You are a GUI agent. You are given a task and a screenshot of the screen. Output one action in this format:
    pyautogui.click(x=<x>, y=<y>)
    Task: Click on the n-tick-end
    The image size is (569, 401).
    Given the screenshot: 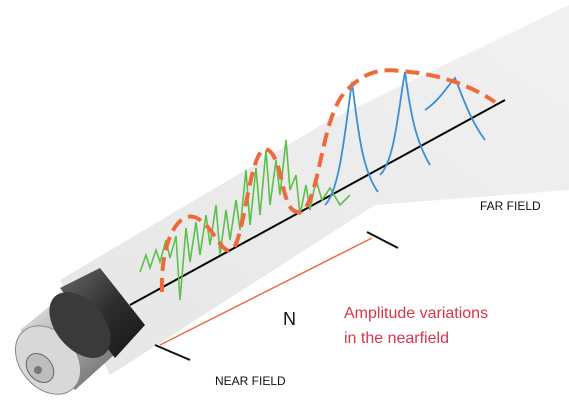 What is the action you would take?
    pyautogui.click(x=382, y=240)
    